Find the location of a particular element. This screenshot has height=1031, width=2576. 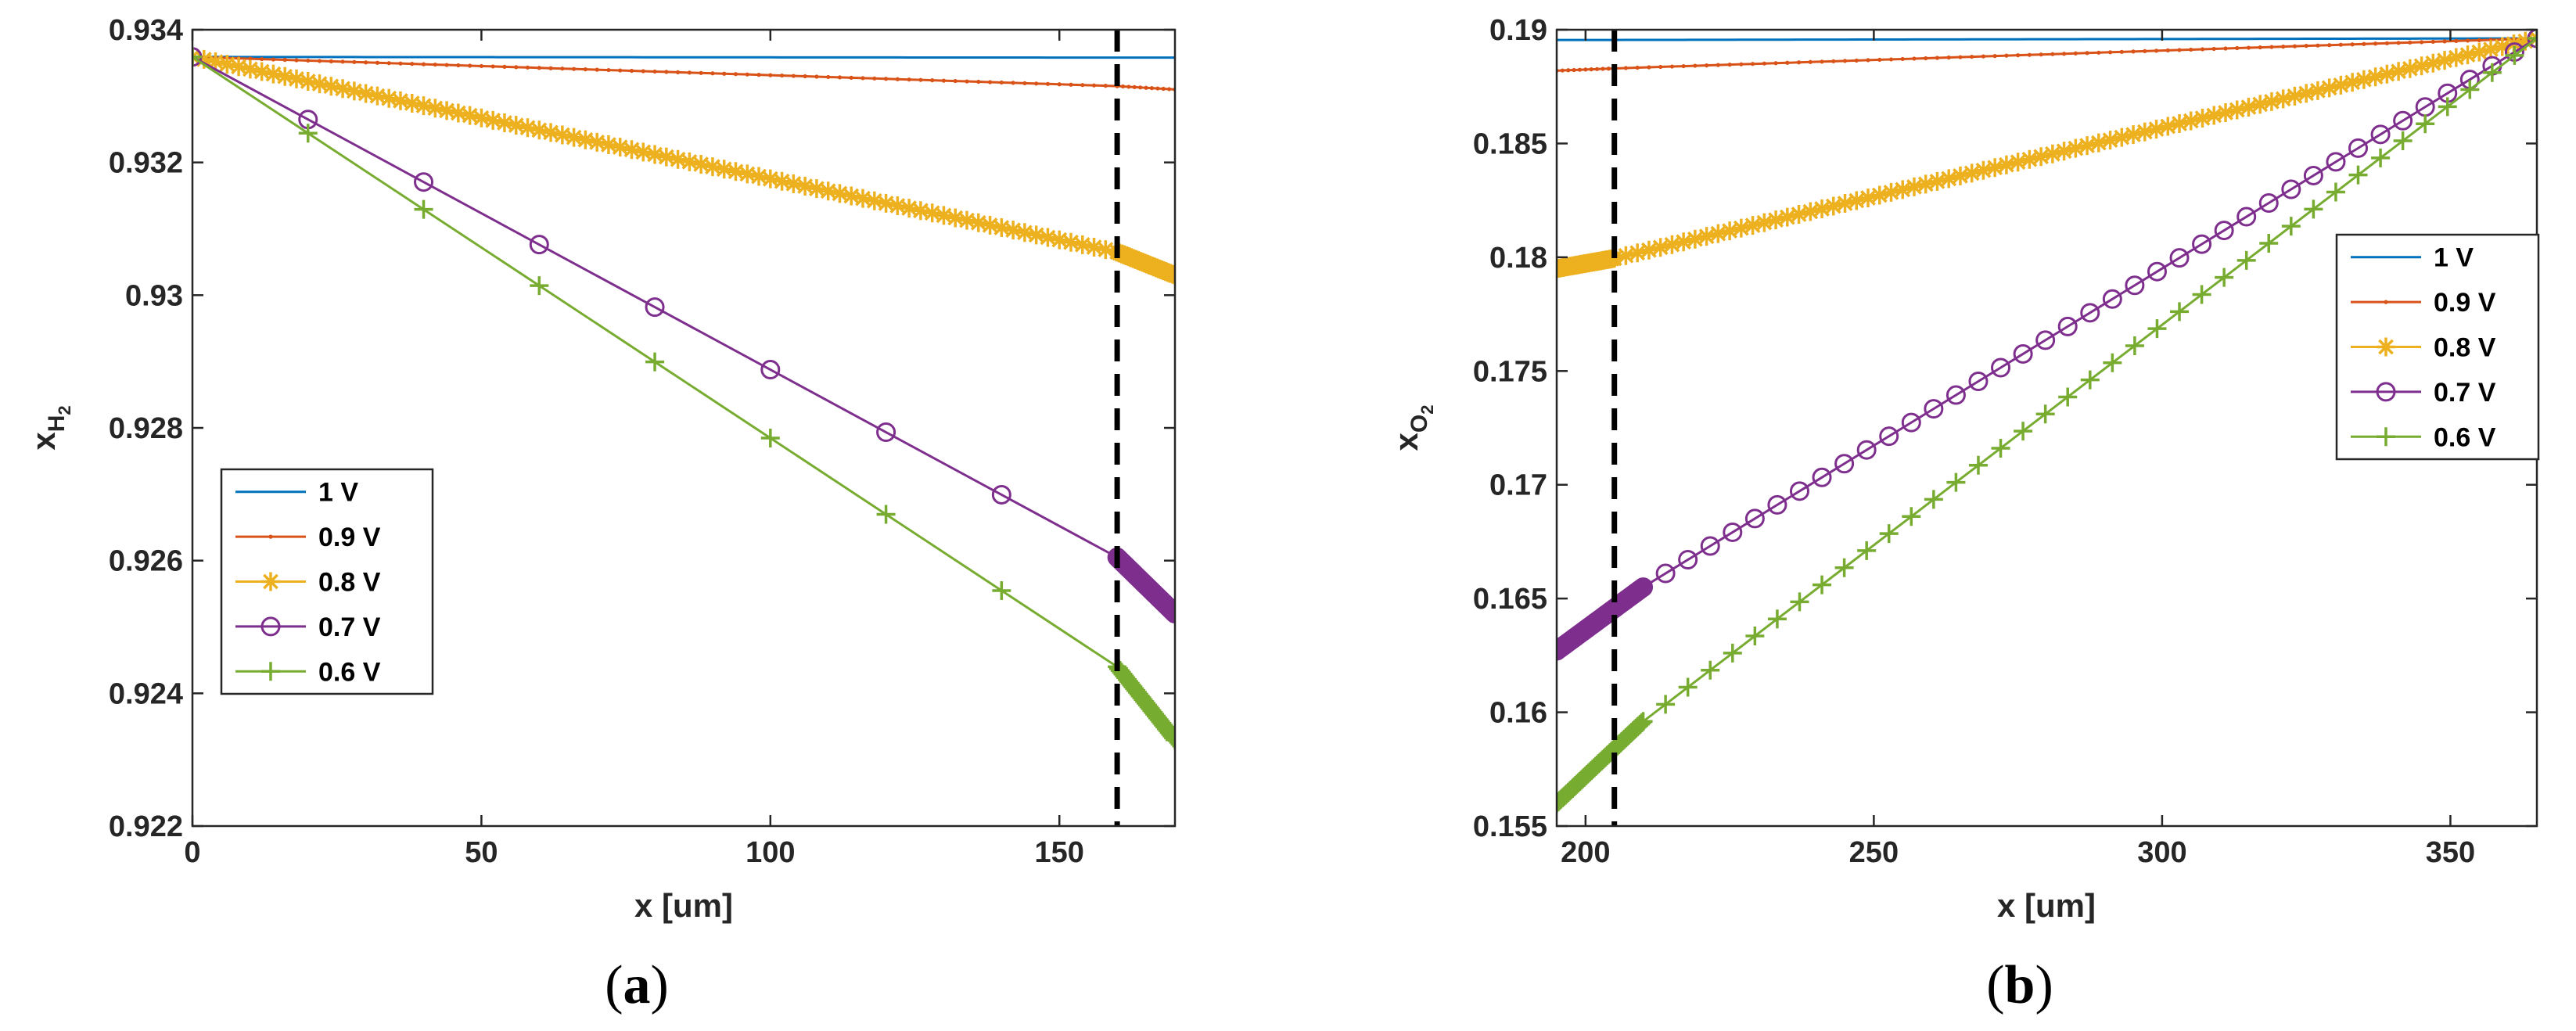

y-tick-label-a: 0.932 is located at coordinates (146, 164).